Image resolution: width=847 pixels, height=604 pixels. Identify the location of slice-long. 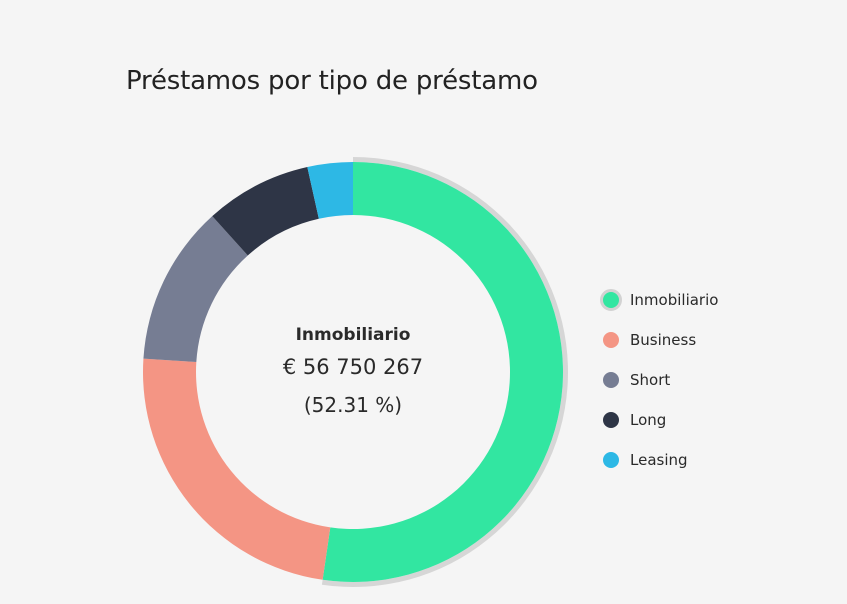
(265, 211).